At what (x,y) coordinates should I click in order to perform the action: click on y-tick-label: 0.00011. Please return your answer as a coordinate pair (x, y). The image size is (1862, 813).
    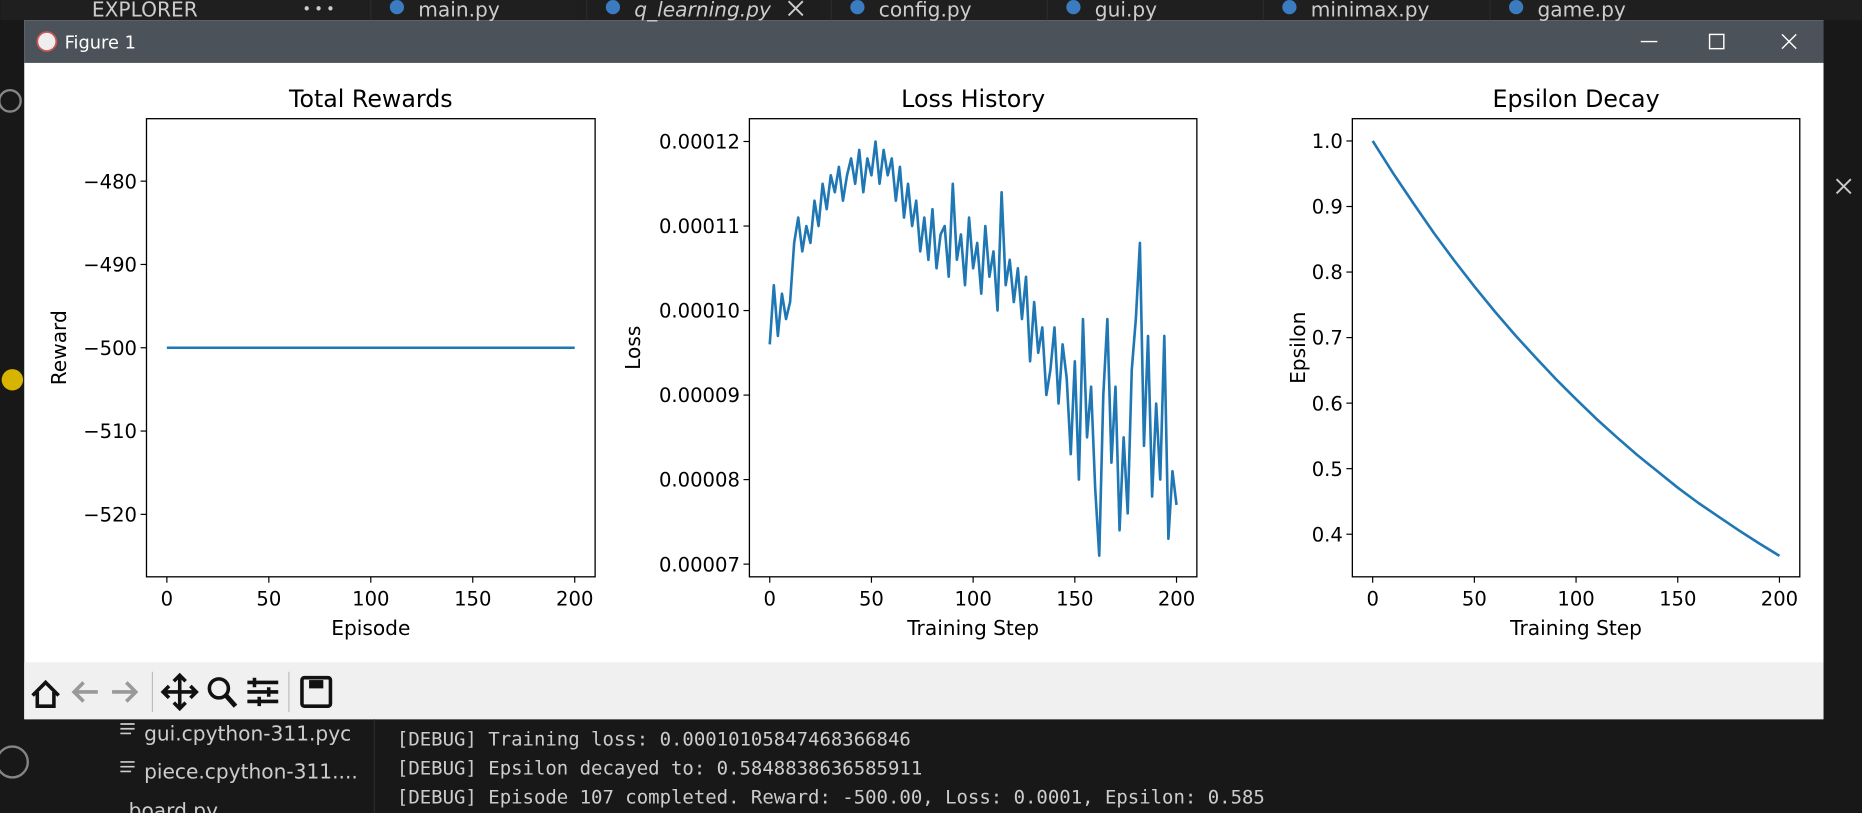
    Looking at the image, I should click on (699, 226).